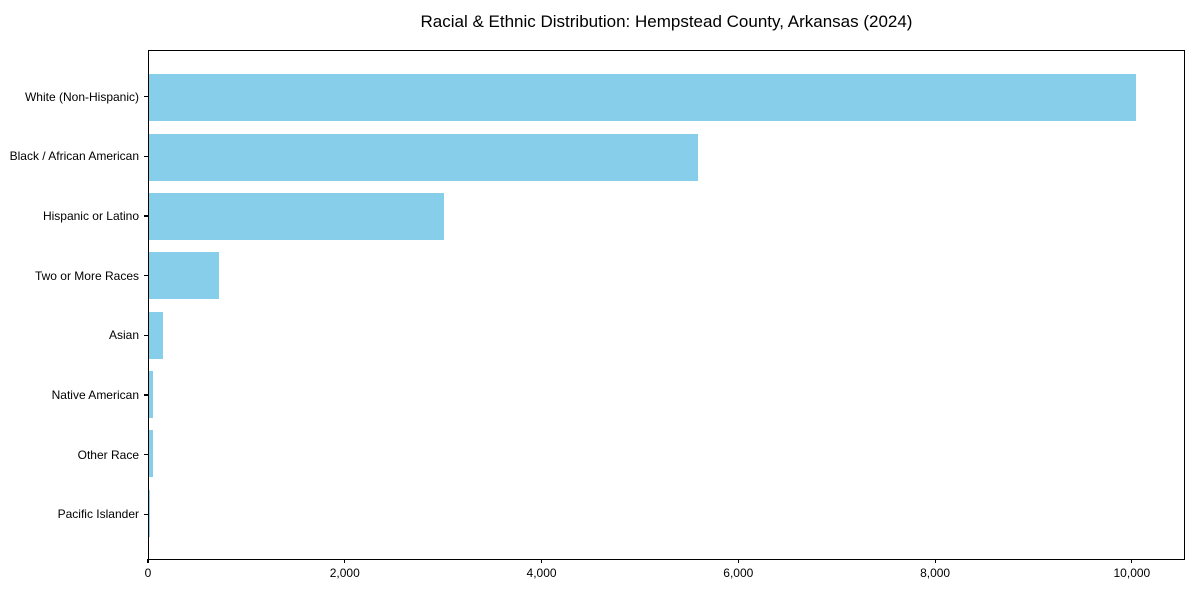 The image size is (1200, 600). I want to click on x-axis-tick-label: 8,000, so click(935, 573).